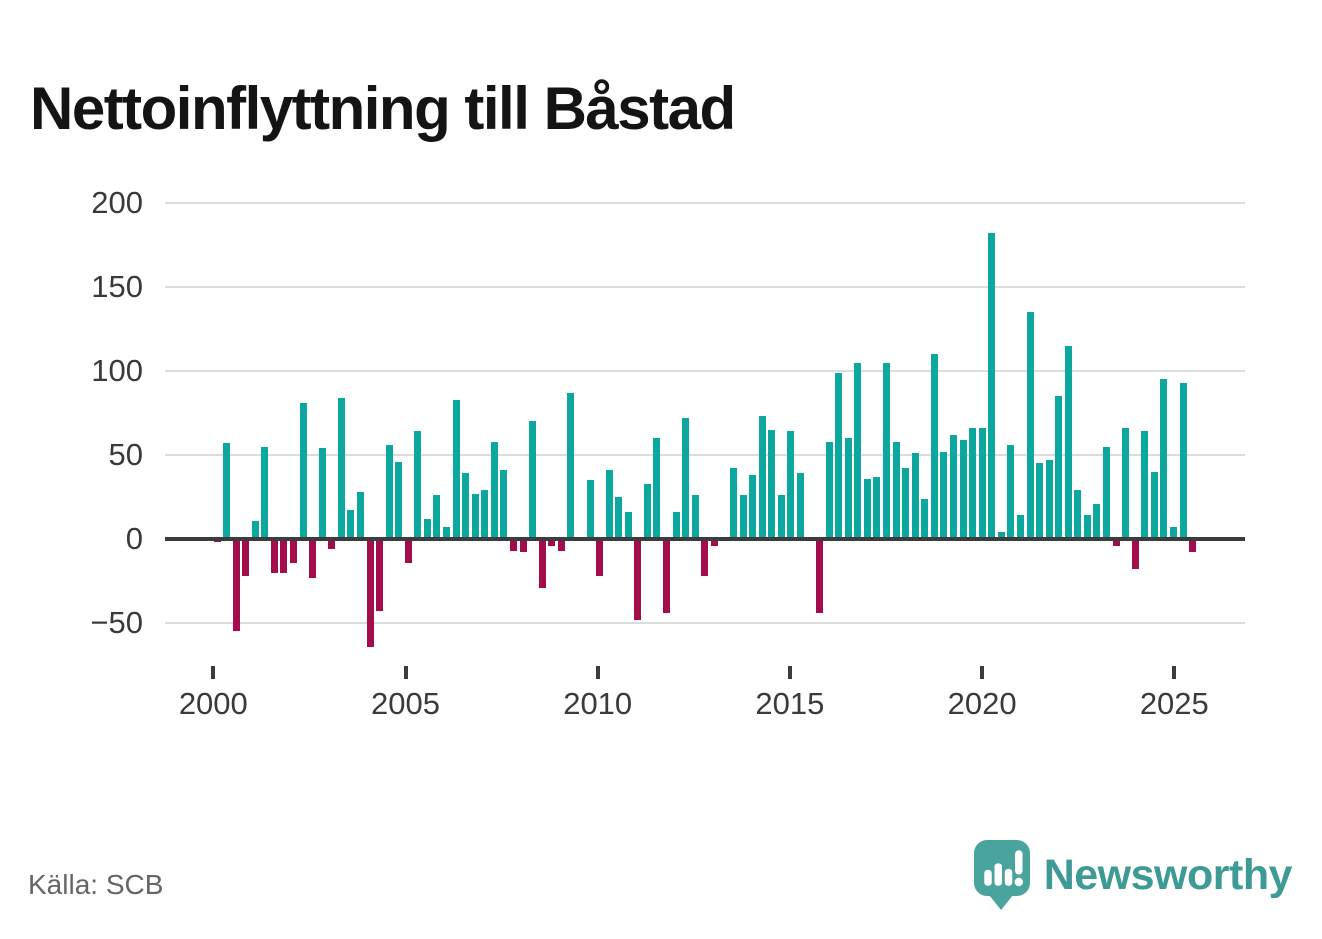 Image resolution: width=1322 pixels, height=939 pixels. Describe the element at coordinates (1078, 514) in the screenshot. I see `bar-2022-Q3` at that location.